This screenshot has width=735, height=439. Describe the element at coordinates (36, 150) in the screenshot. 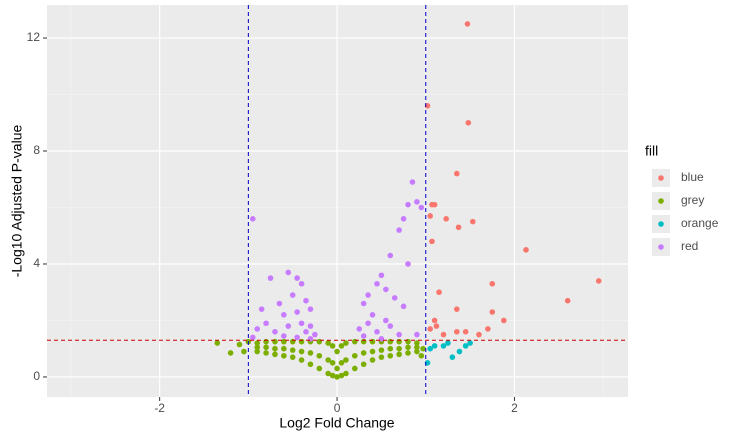

I see `y-tick-label: 8` at that location.